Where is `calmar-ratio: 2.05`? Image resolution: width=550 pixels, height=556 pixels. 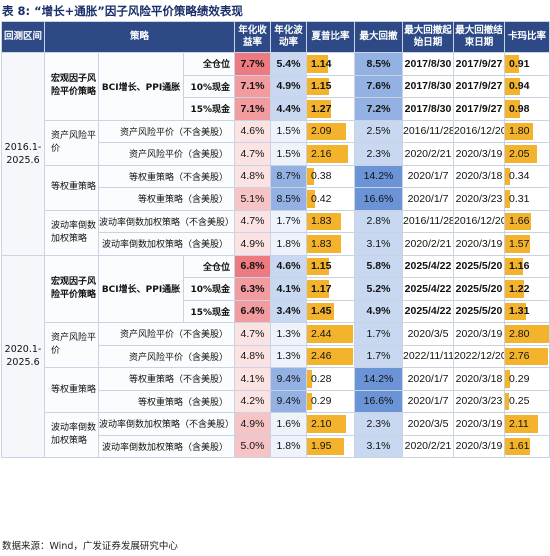 calmar-ratio: 2.05 is located at coordinates (527, 154).